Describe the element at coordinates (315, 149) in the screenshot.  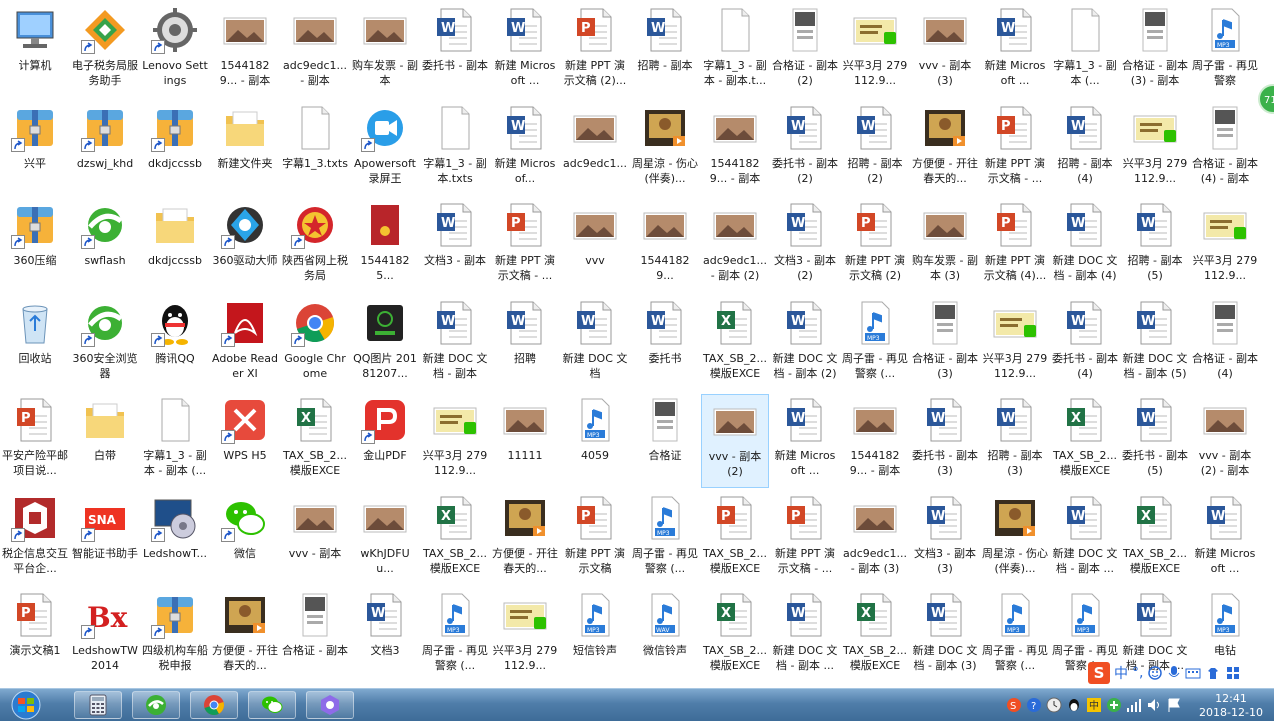
I see `desktop-icon: 字幕1_3.txts` at that location.